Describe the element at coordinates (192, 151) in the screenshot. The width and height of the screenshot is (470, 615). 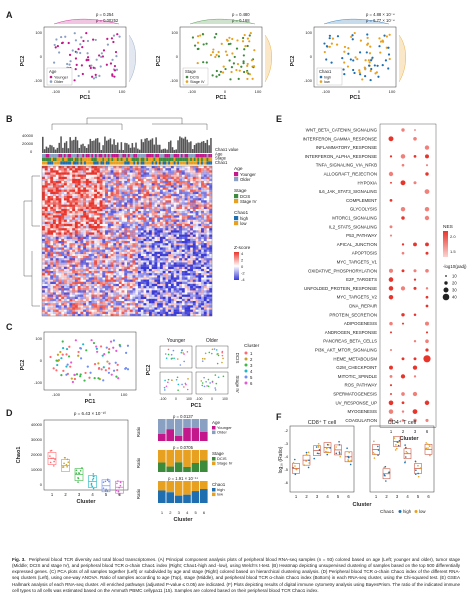
I see `chao1-bar` at that location.